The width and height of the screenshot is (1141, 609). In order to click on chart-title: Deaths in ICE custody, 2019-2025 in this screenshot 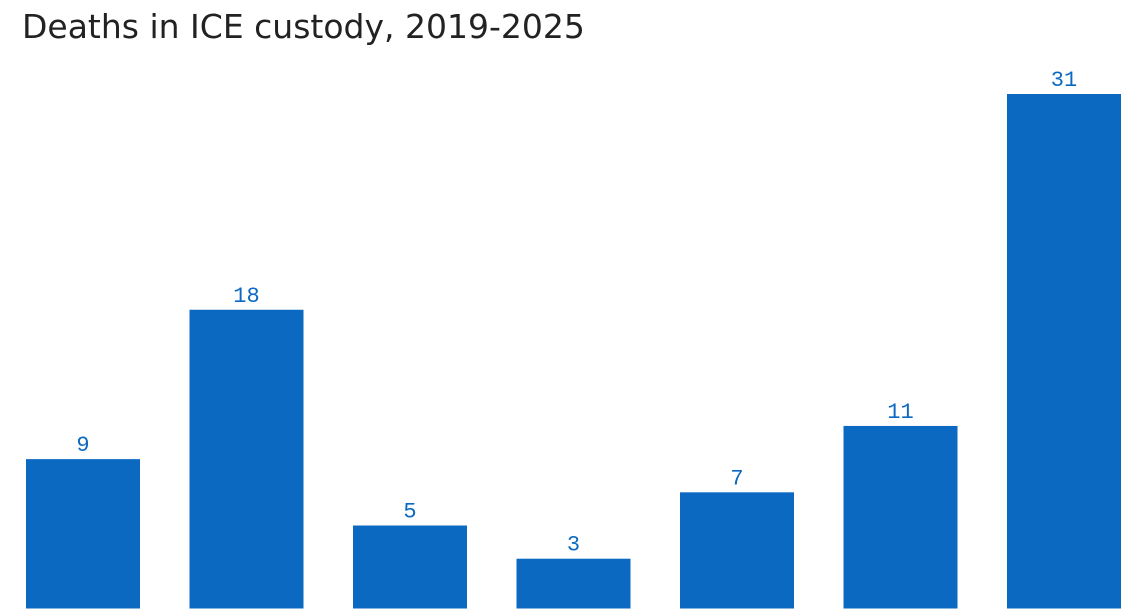, I will do `click(303, 26)`.